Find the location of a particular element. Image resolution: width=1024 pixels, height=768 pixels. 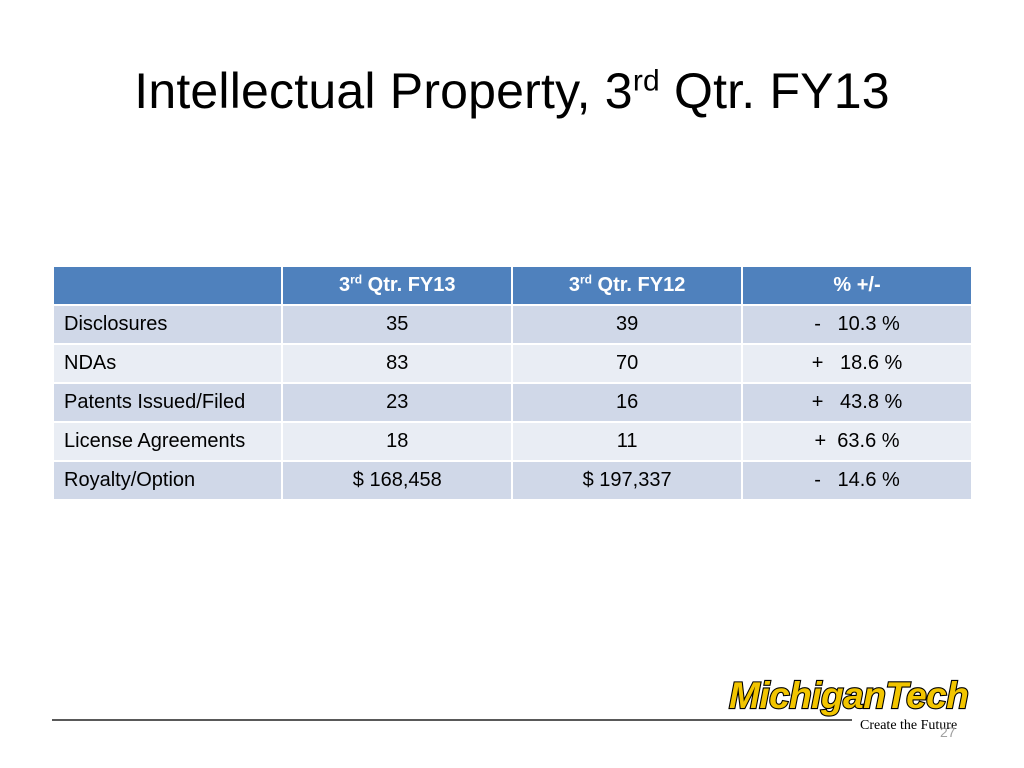

fy13-value: $ 168,458 is located at coordinates (397, 480).